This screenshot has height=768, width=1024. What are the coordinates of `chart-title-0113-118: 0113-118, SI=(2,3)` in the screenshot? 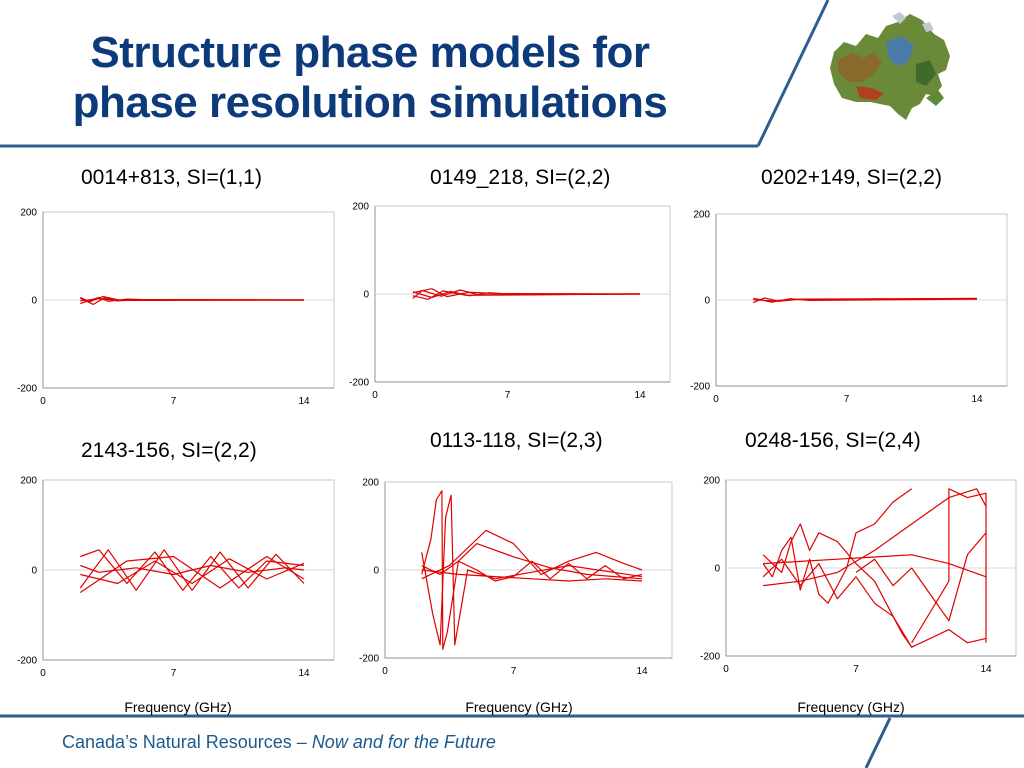 It's located at (516, 440).